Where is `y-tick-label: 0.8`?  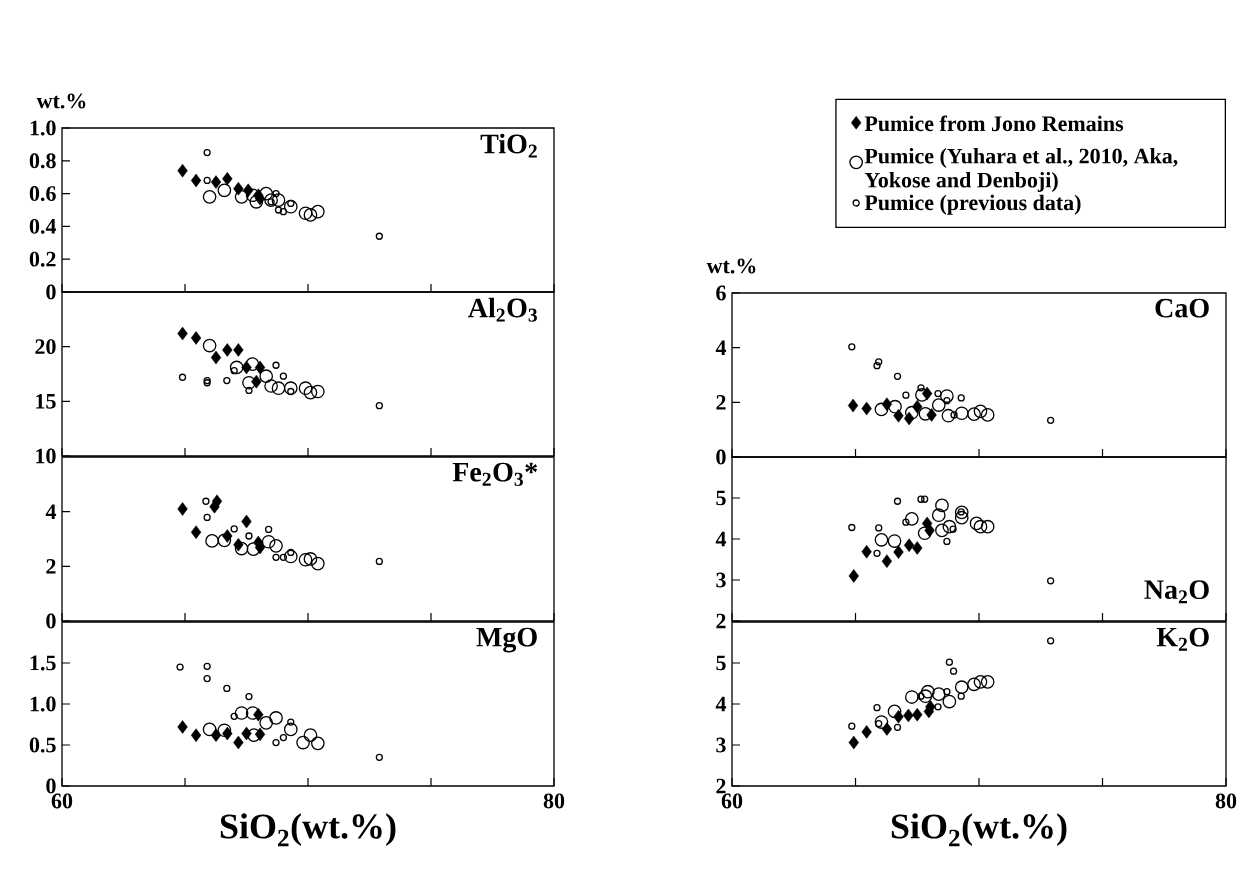 y-tick-label: 0.8 is located at coordinates (42, 161).